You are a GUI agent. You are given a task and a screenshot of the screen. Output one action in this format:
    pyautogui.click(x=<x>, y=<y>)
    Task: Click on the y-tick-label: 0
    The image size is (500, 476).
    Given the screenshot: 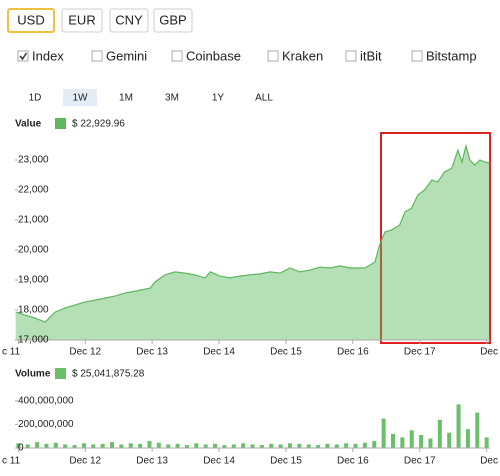 What is the action you would take?
    pyautogui.click(x=21, y=448)
    